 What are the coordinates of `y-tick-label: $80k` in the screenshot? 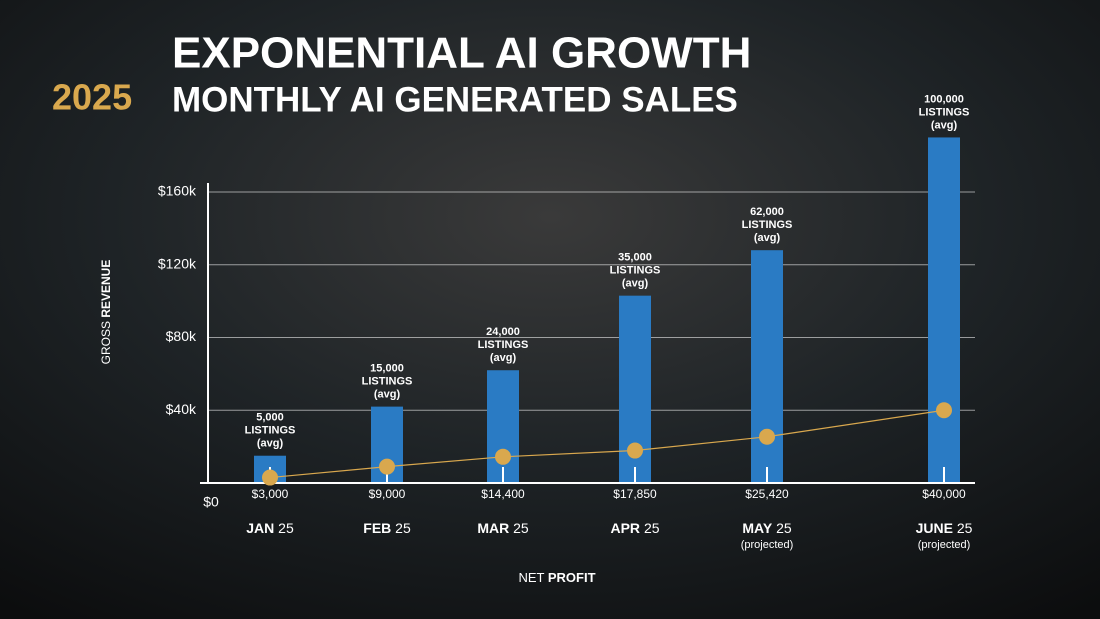 It's located at (181, 336).